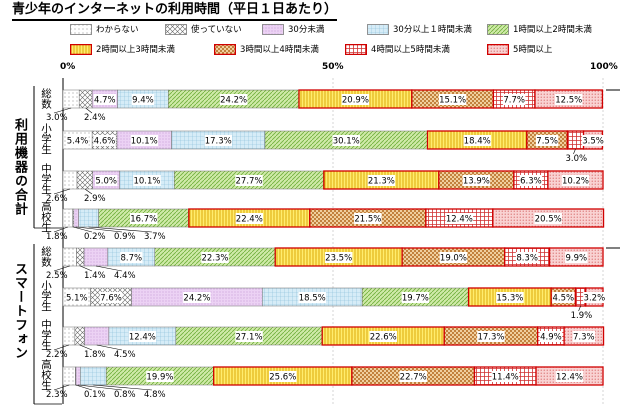 The image size is (620, 413). I want to click on data-label: 19.9%, so click(159, 378).